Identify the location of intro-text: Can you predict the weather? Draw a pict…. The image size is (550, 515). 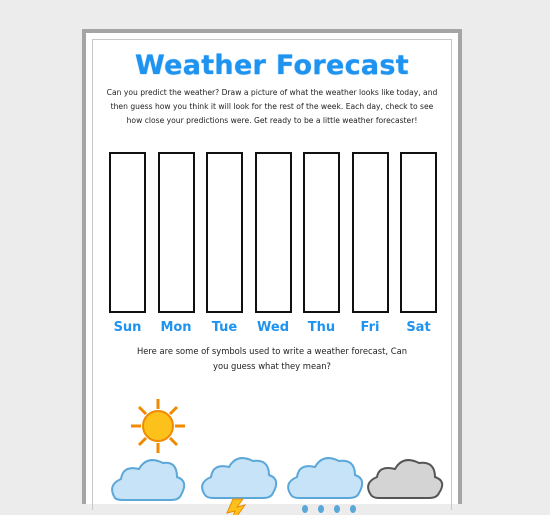
(272, 106).